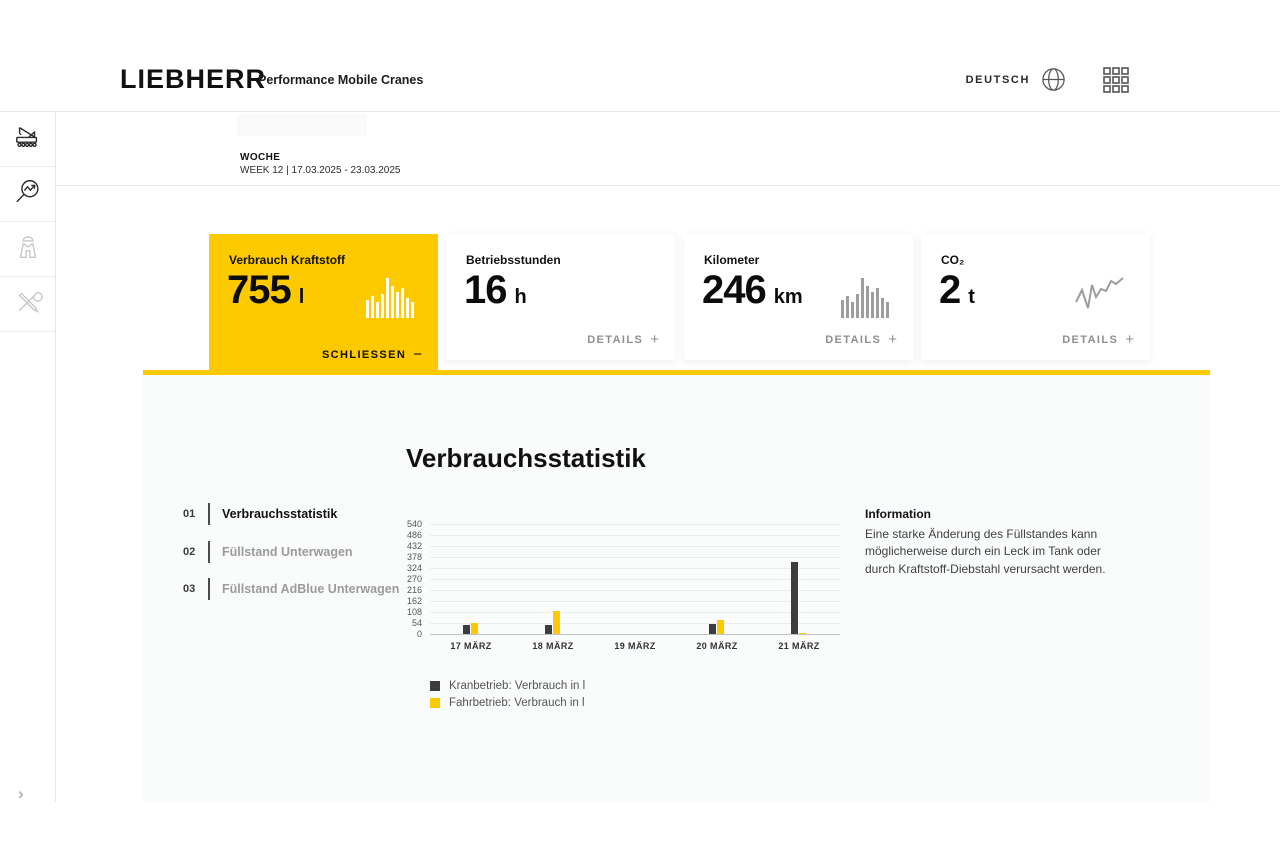  I want to click on sidebar-item-crane, so click(27, 139).